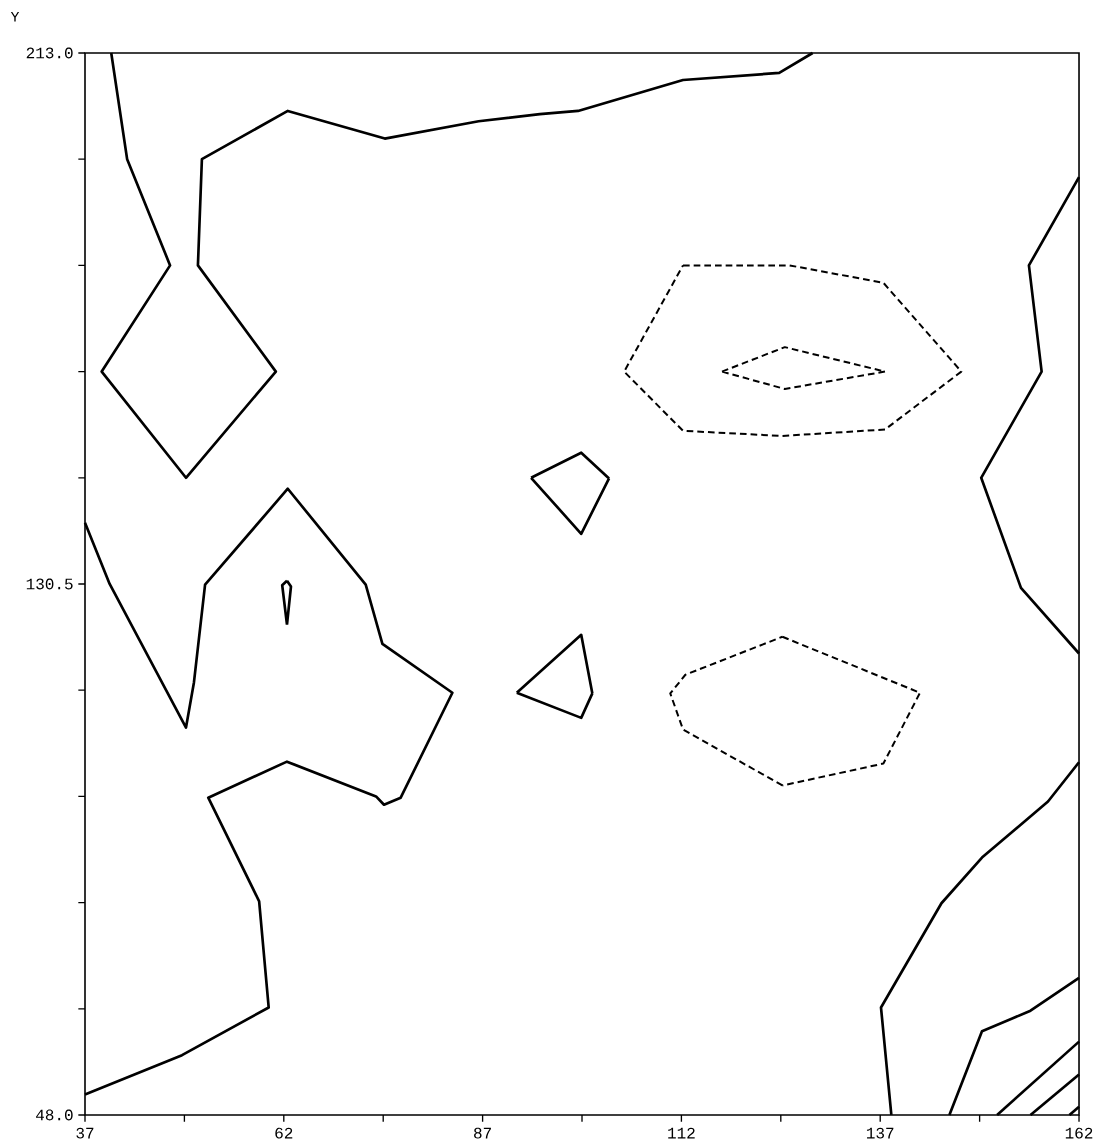 This screenshot has width=1106, height=1148. What do you see at coordinates (49, 53) in the screenshot?
I see `y-tick-label: 213.0` at bounding box center [49, 53].